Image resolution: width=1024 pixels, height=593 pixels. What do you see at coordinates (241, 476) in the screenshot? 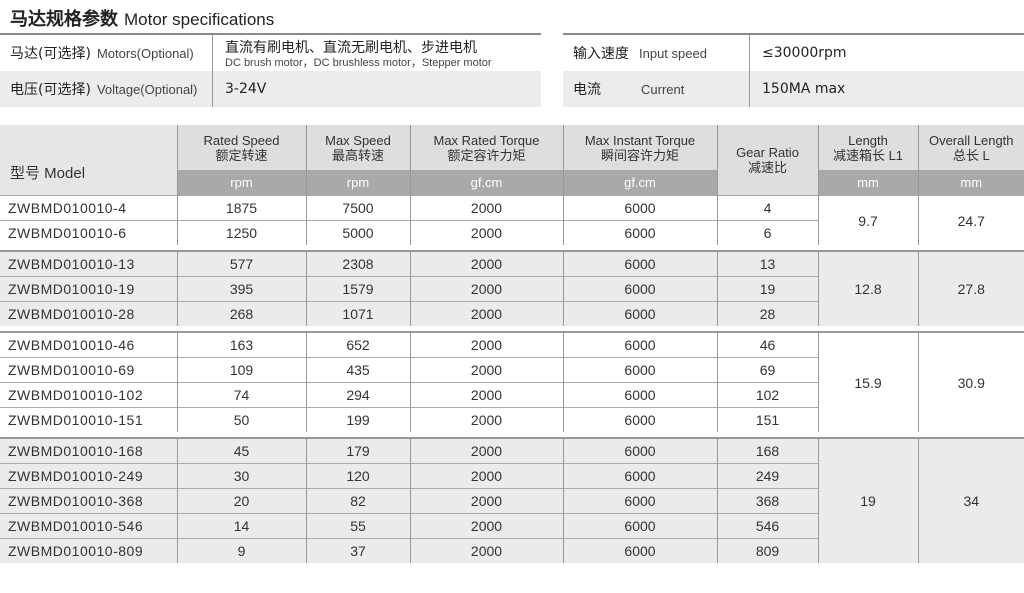
I see `cell-rated-speed: 30` at bounding box center [241, 476].